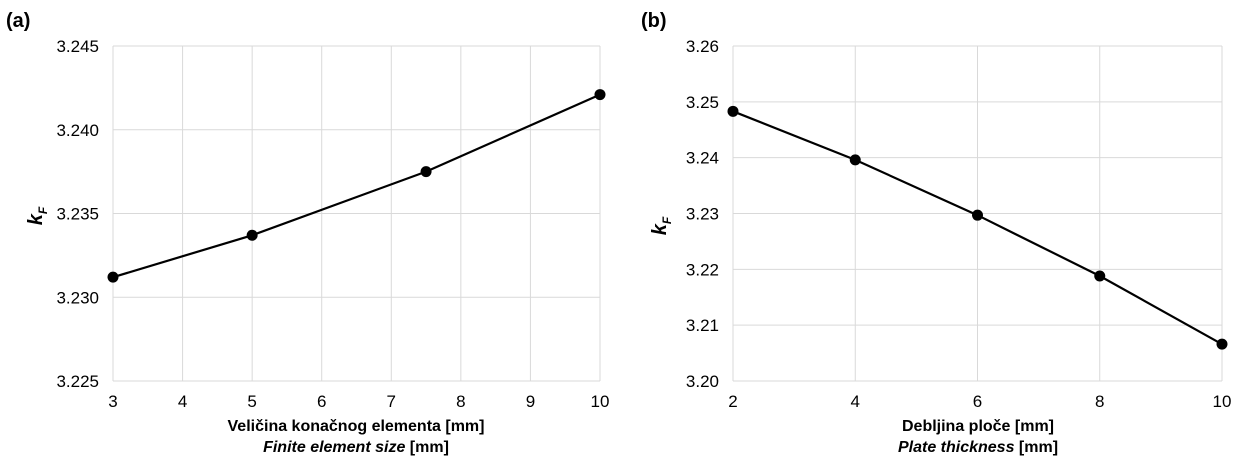 This screenshot has width=1237, height=459. I want to click on chart-b-y-tick-label: 3.26, so click(702, 46).